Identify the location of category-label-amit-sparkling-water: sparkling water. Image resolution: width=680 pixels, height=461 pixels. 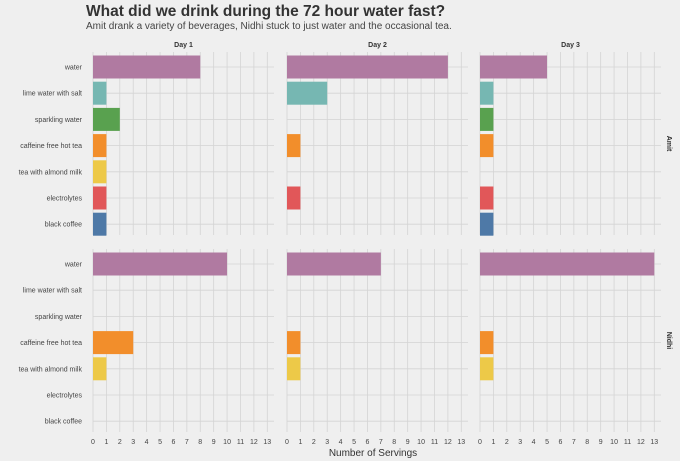
(59, 120).